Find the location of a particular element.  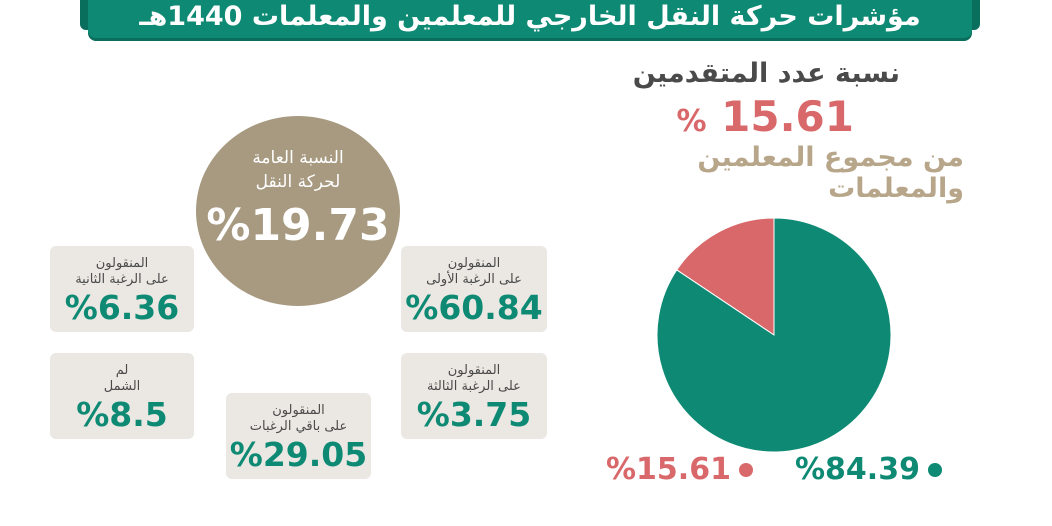

card-not-covered-label1: لم is located at coordinates (122, 370).